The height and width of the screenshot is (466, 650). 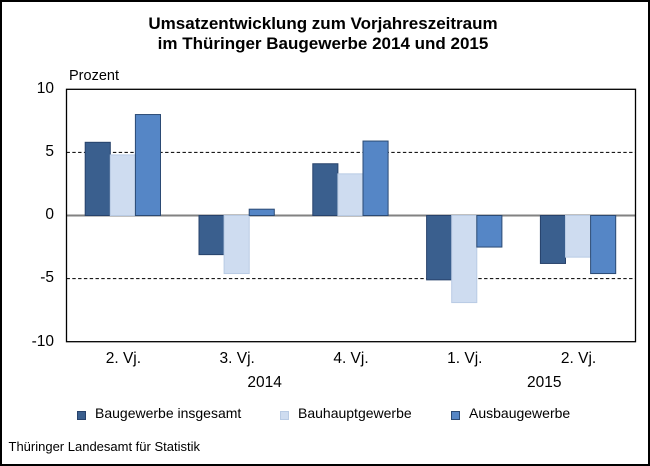 What do you see at coordinates (455, 416) in the screenshot?
I see `legend-swatch-ausbaugewerbe` at bounding box center [455, 416].